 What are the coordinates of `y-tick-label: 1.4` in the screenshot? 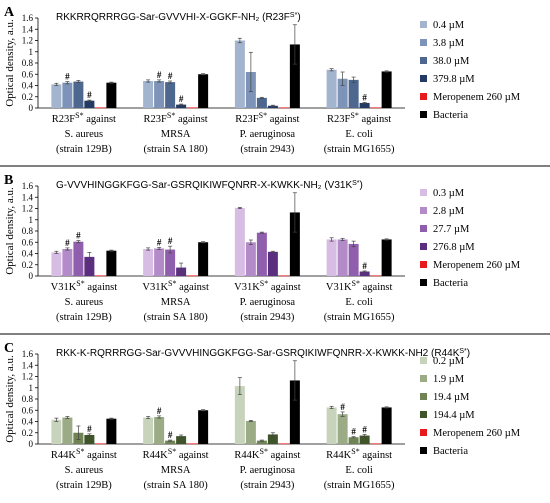 It's located at (28, 29).